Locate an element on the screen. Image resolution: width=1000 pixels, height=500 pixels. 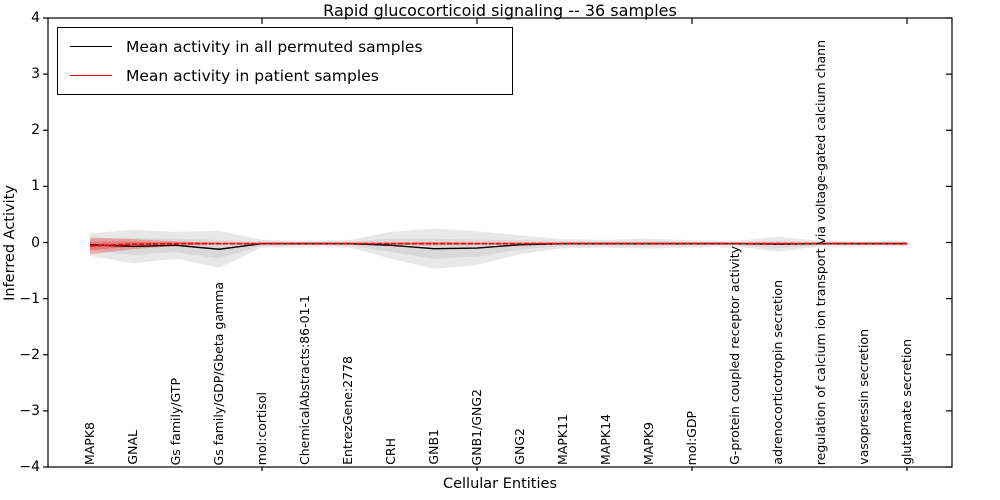
x-tick-label: glutamate secretion is located at coordinates (906, 402).